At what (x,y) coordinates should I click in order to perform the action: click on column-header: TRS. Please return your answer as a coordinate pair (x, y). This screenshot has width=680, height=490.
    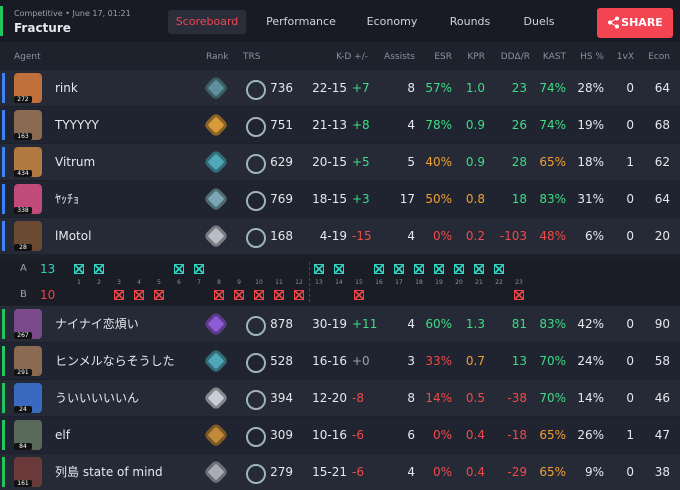
    Looking at the image, I should click on (252, 57).